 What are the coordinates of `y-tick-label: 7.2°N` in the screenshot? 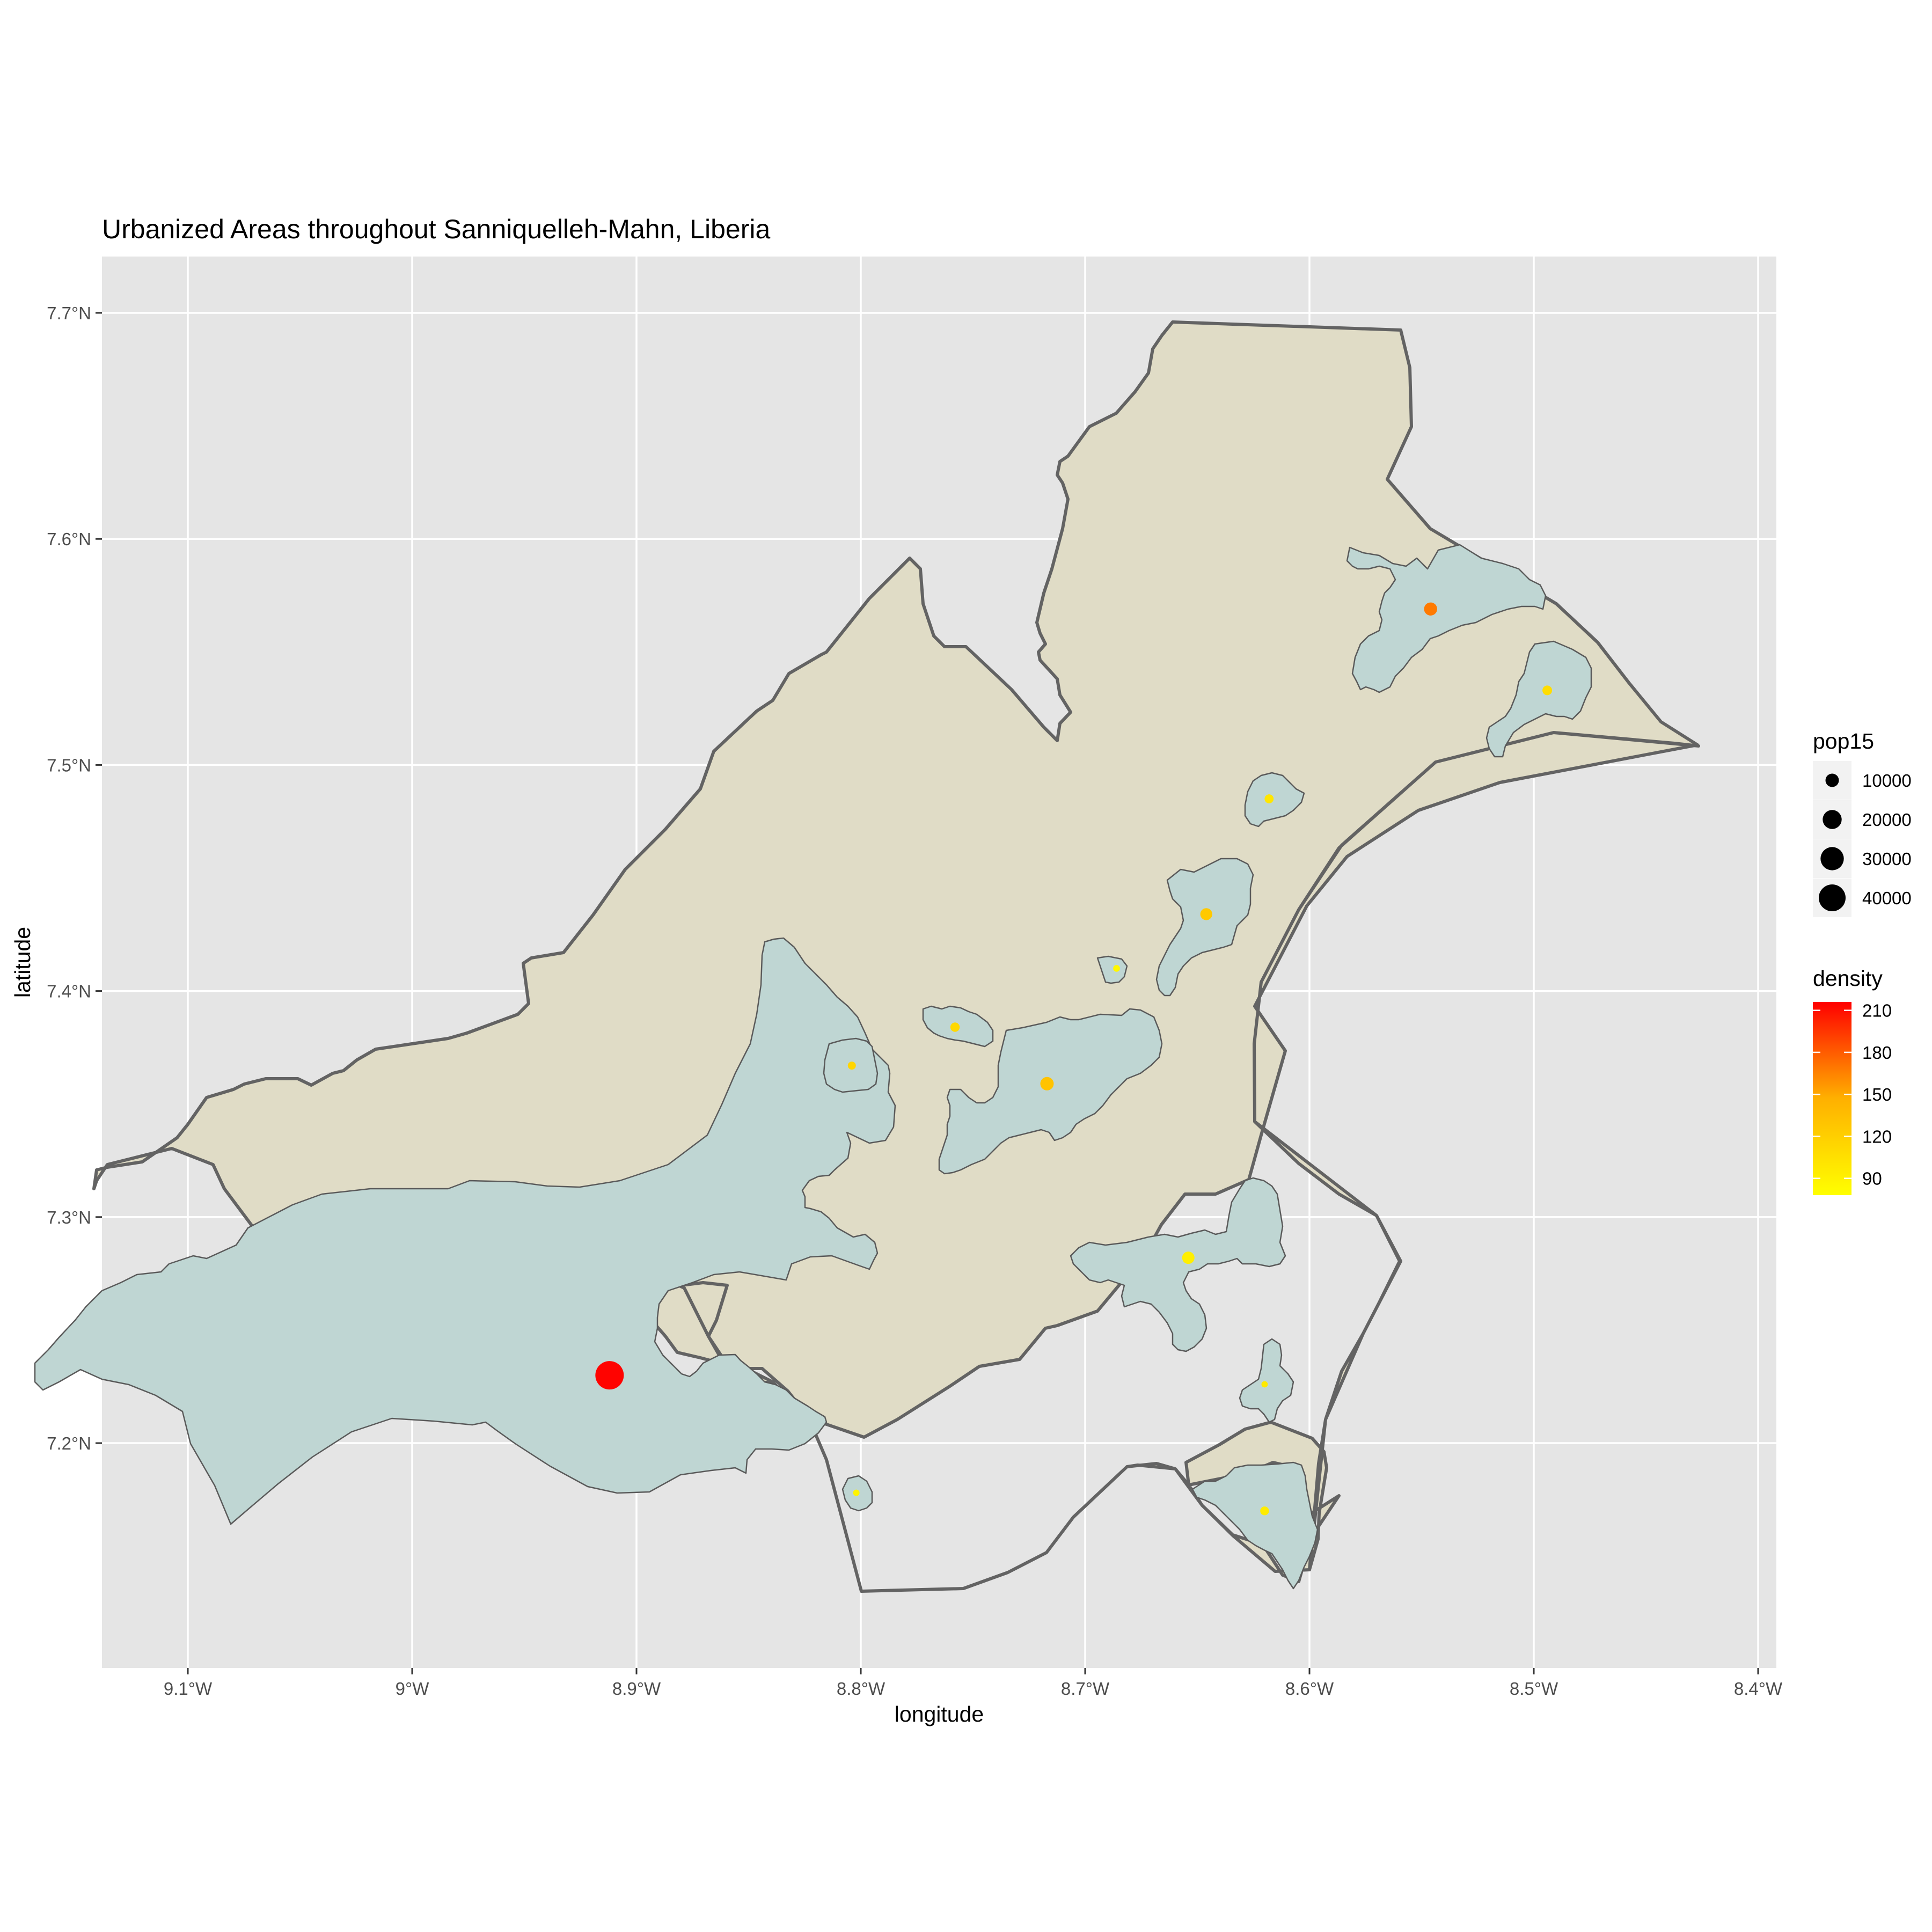 It's located at (69, 1443).